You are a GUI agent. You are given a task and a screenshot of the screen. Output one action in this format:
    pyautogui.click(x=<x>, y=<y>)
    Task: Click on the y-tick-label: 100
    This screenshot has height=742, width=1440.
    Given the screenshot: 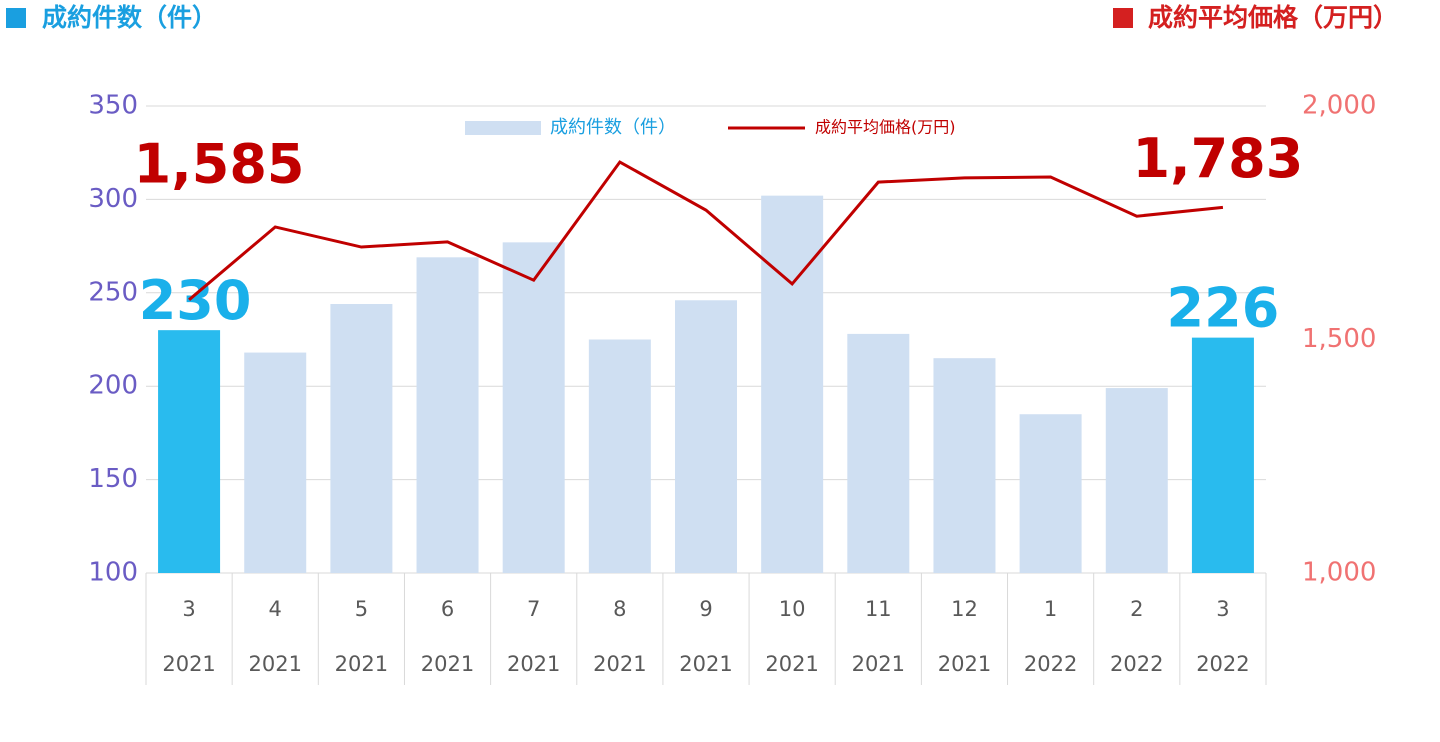 What is the action you would take?
    pyautogui.click(x=113, y=573)
    